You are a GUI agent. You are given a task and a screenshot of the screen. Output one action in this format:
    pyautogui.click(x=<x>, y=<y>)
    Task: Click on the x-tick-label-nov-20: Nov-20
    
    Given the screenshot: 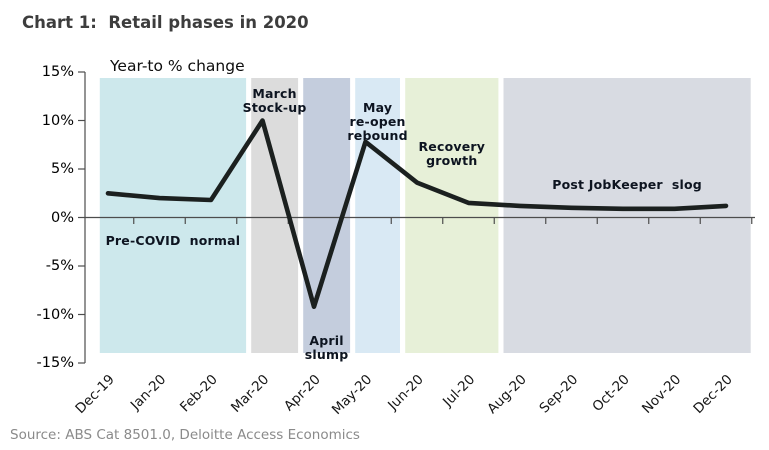 What is the action you would take?
    pyautogui.click(x=661, y=394)
    